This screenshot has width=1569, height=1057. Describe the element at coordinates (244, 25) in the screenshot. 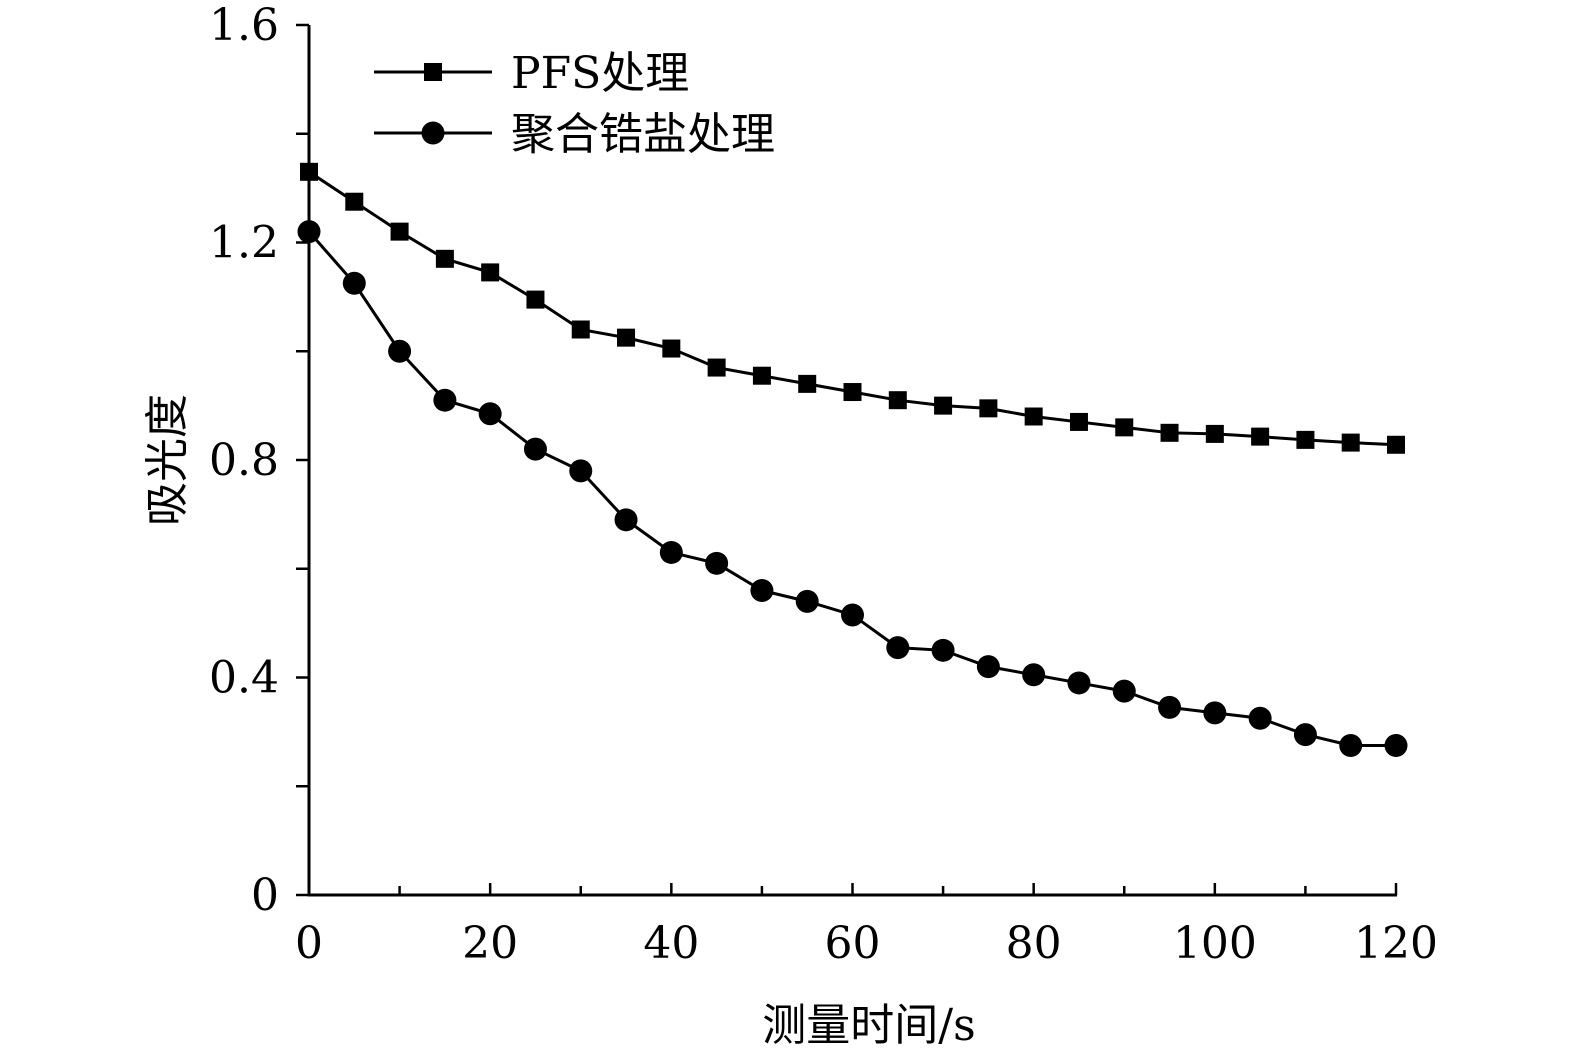

I see `y-tick-label: 1.6` at that location.